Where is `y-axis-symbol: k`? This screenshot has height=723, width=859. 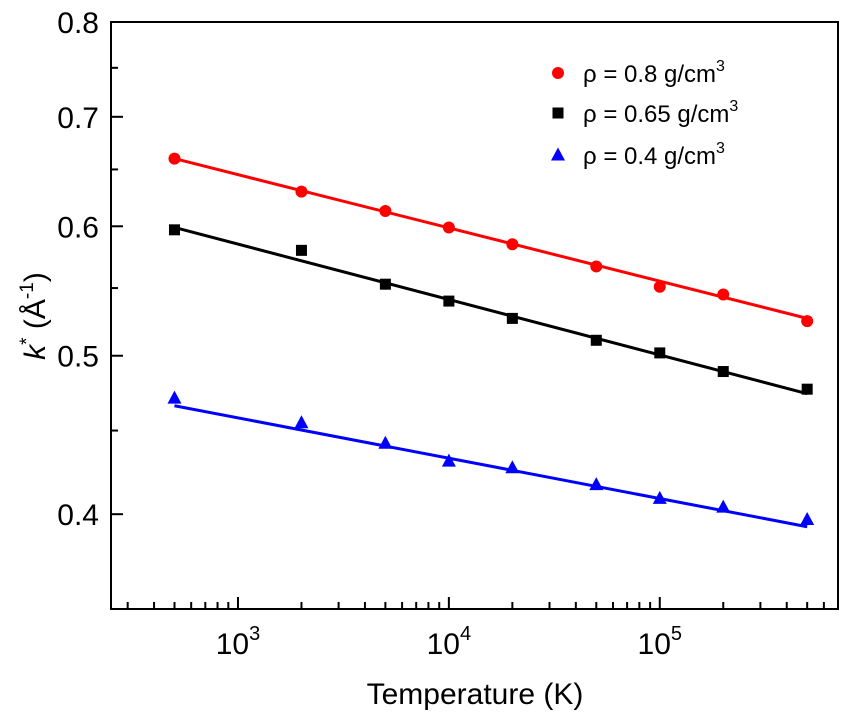 y-axis-symbol: k is located at coordinates (35, 351).